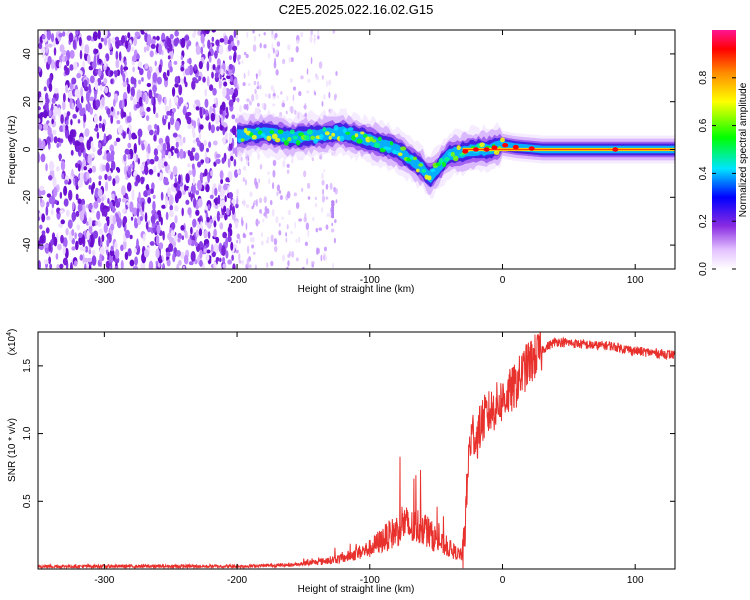  Describe the element at coordinates (237, 280) in the screenshot. I see `x-tick-label: -200` at that location.